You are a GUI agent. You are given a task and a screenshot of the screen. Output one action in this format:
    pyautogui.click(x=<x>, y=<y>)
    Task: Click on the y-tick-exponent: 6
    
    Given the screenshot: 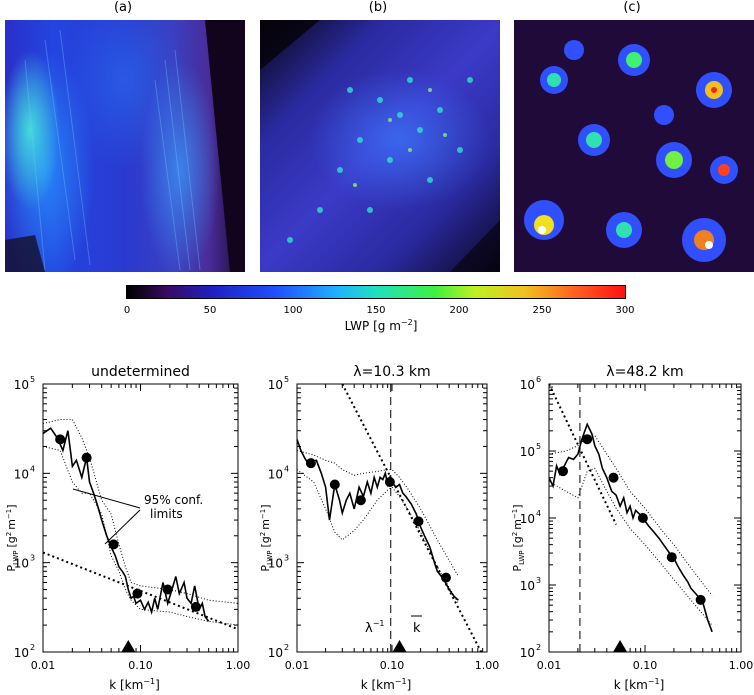 What is the action you would take?
    pyautogui.click(x=538, y=379)
    